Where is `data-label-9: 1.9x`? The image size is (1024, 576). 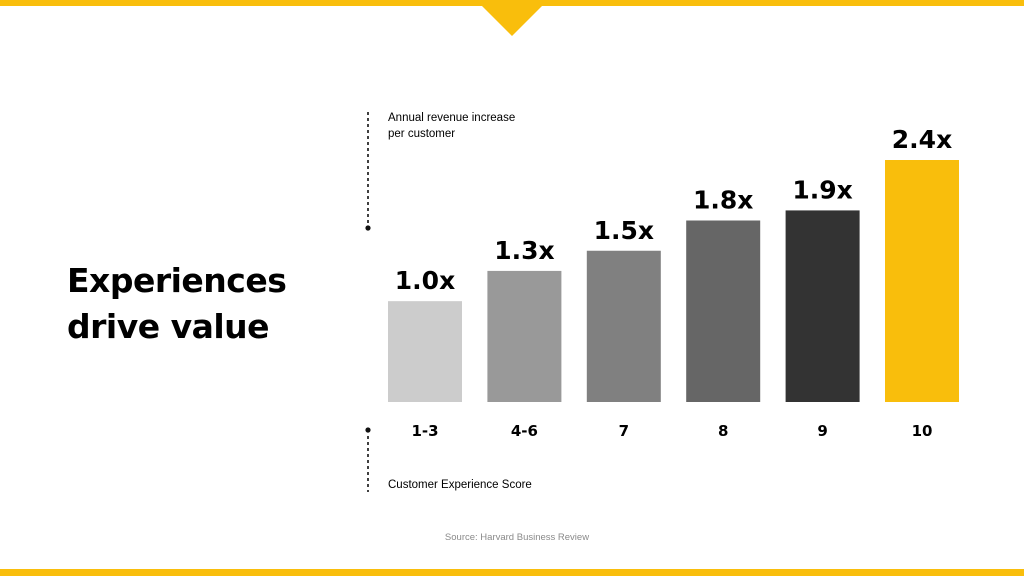 data-label-9: 1.9x is located at coordinates (822, 189).